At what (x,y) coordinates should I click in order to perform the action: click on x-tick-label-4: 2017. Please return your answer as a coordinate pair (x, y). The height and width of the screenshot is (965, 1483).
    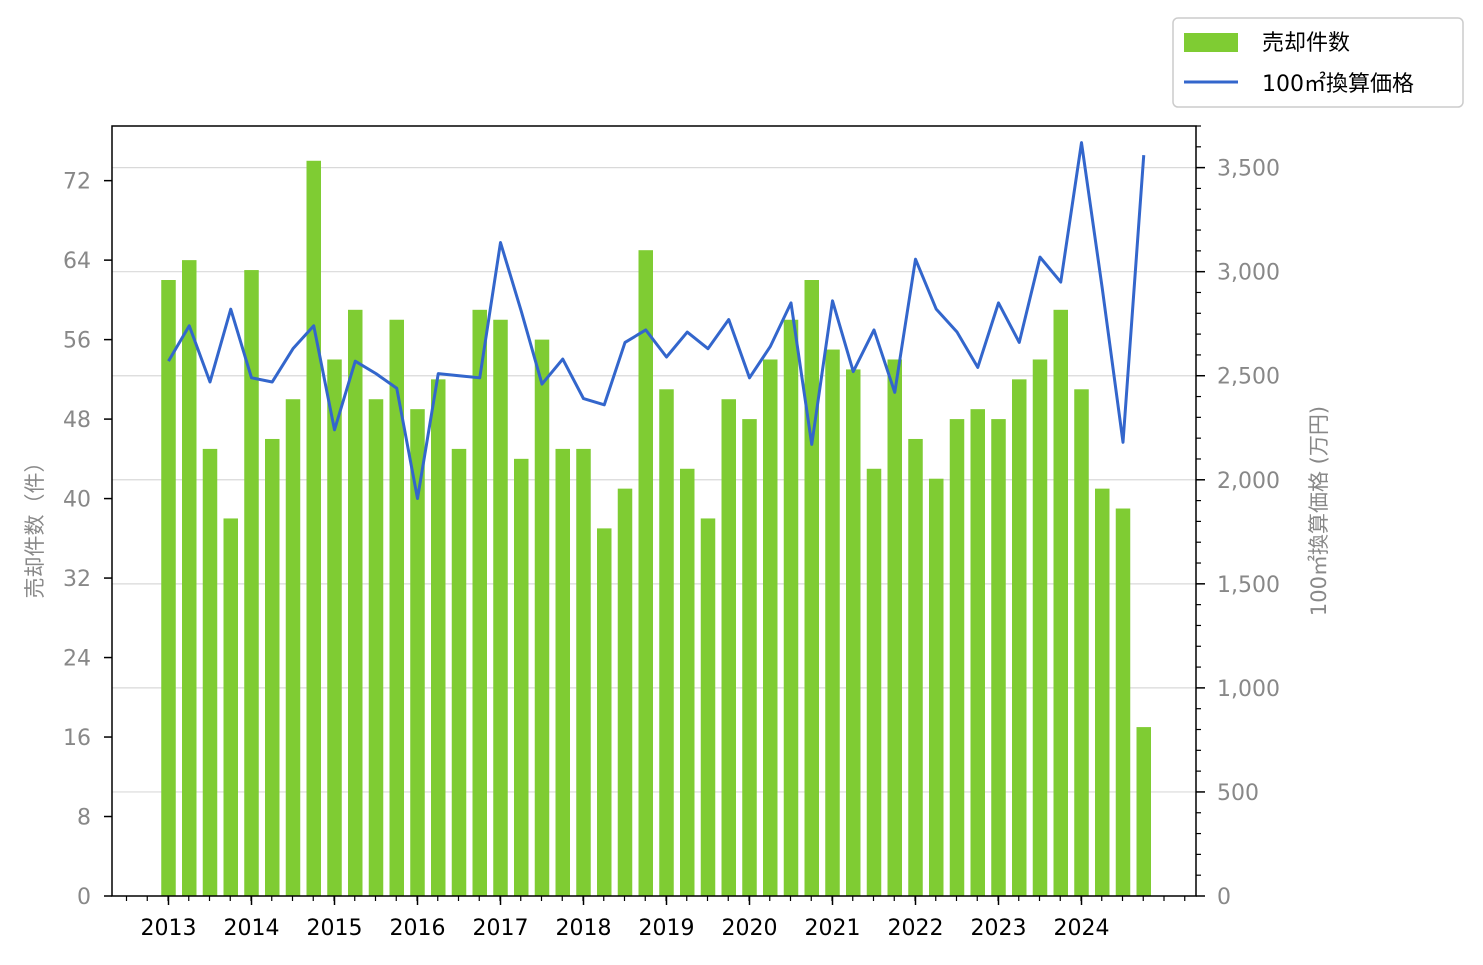
    Looking at the image, I should click on (501, 928).